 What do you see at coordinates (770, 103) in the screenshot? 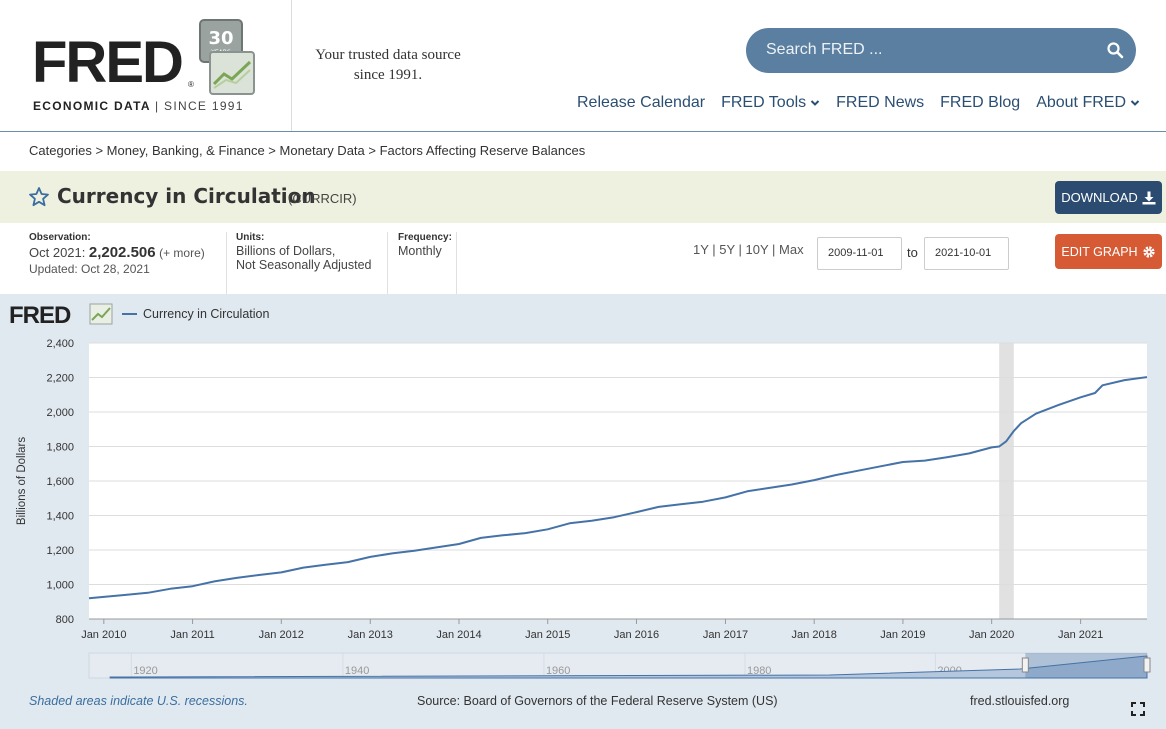
I see `nav-fred-tools: FRED Tools` at bounding box center [770, 103].